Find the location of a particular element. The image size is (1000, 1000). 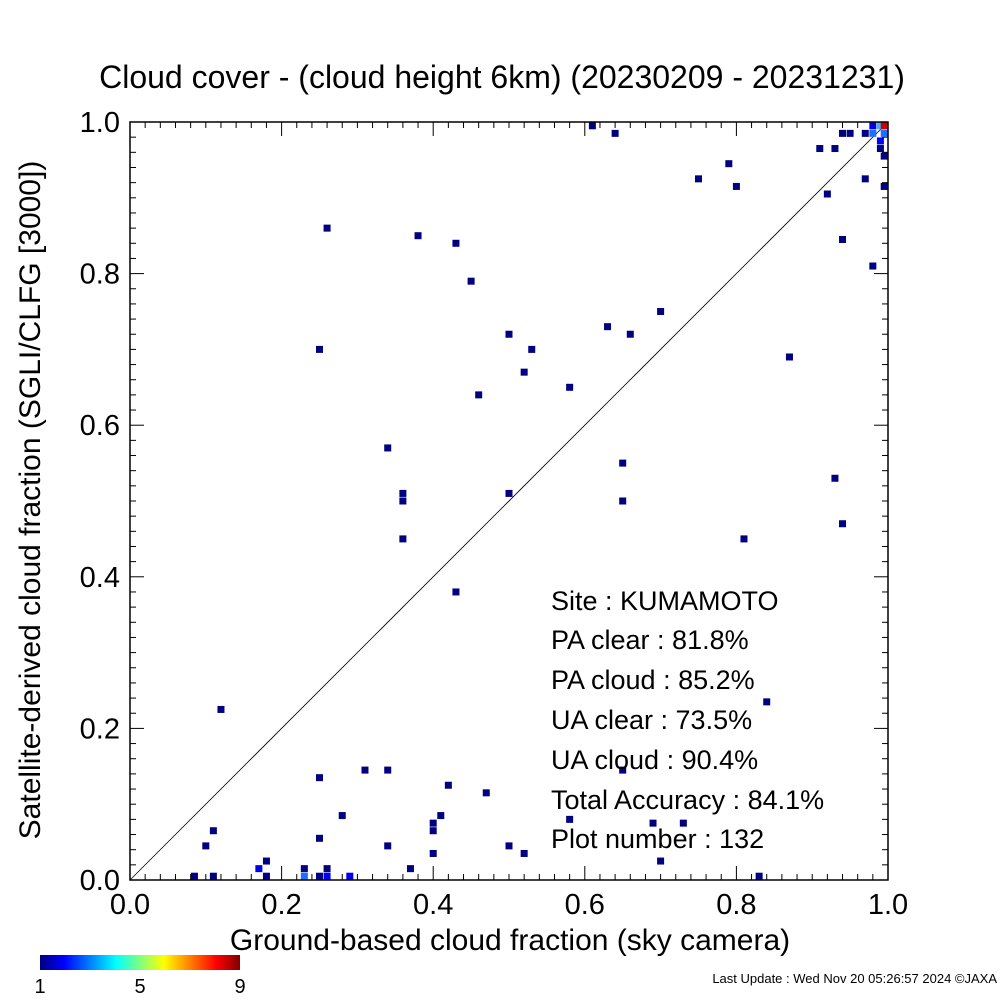

y-tick-label: 0.4 is located at coordinates (100, 578).